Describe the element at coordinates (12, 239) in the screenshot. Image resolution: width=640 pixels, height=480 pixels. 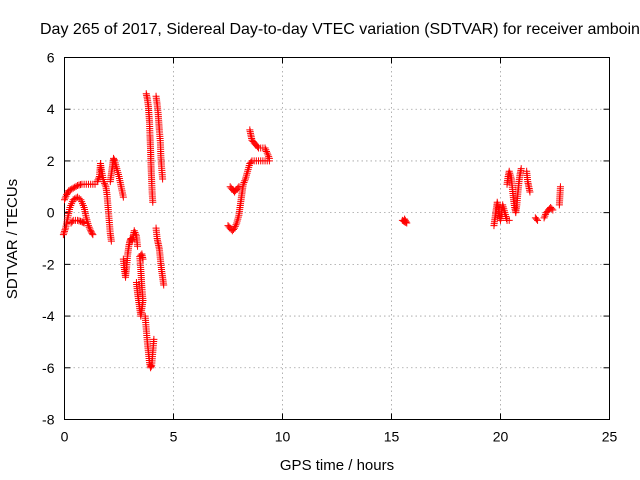
I see `y-axis-label: SDTVAR / TECUs` at that location.